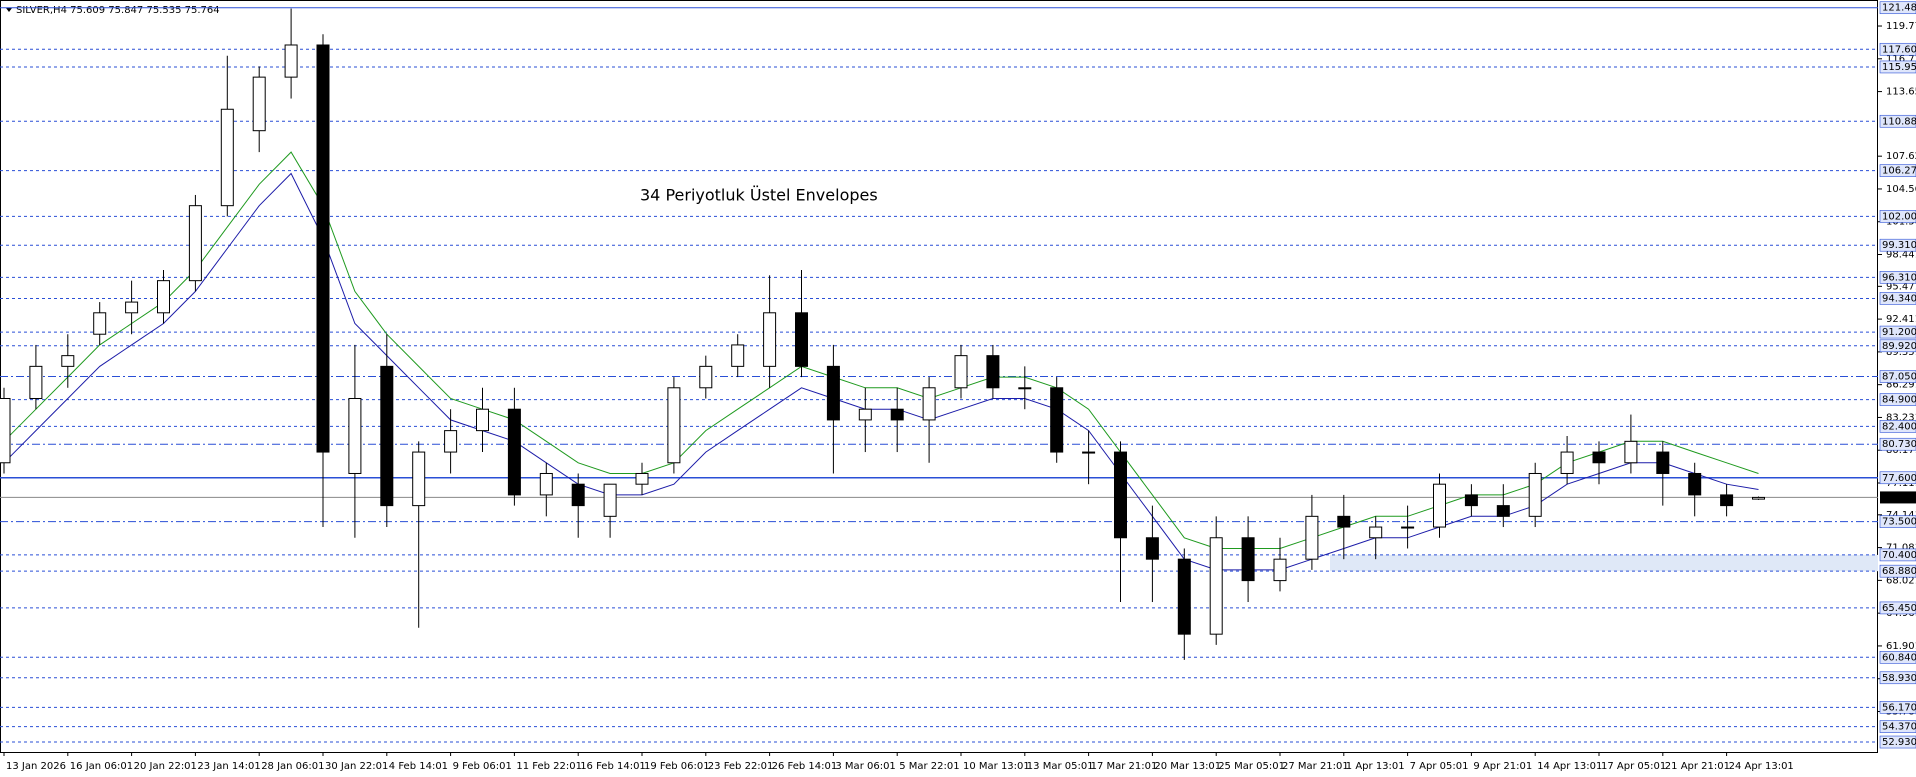  Describe the element at coordinates (1633, 766) in the screenshot. I see `x-tick-label: 17 Apr 05:01` at that location.